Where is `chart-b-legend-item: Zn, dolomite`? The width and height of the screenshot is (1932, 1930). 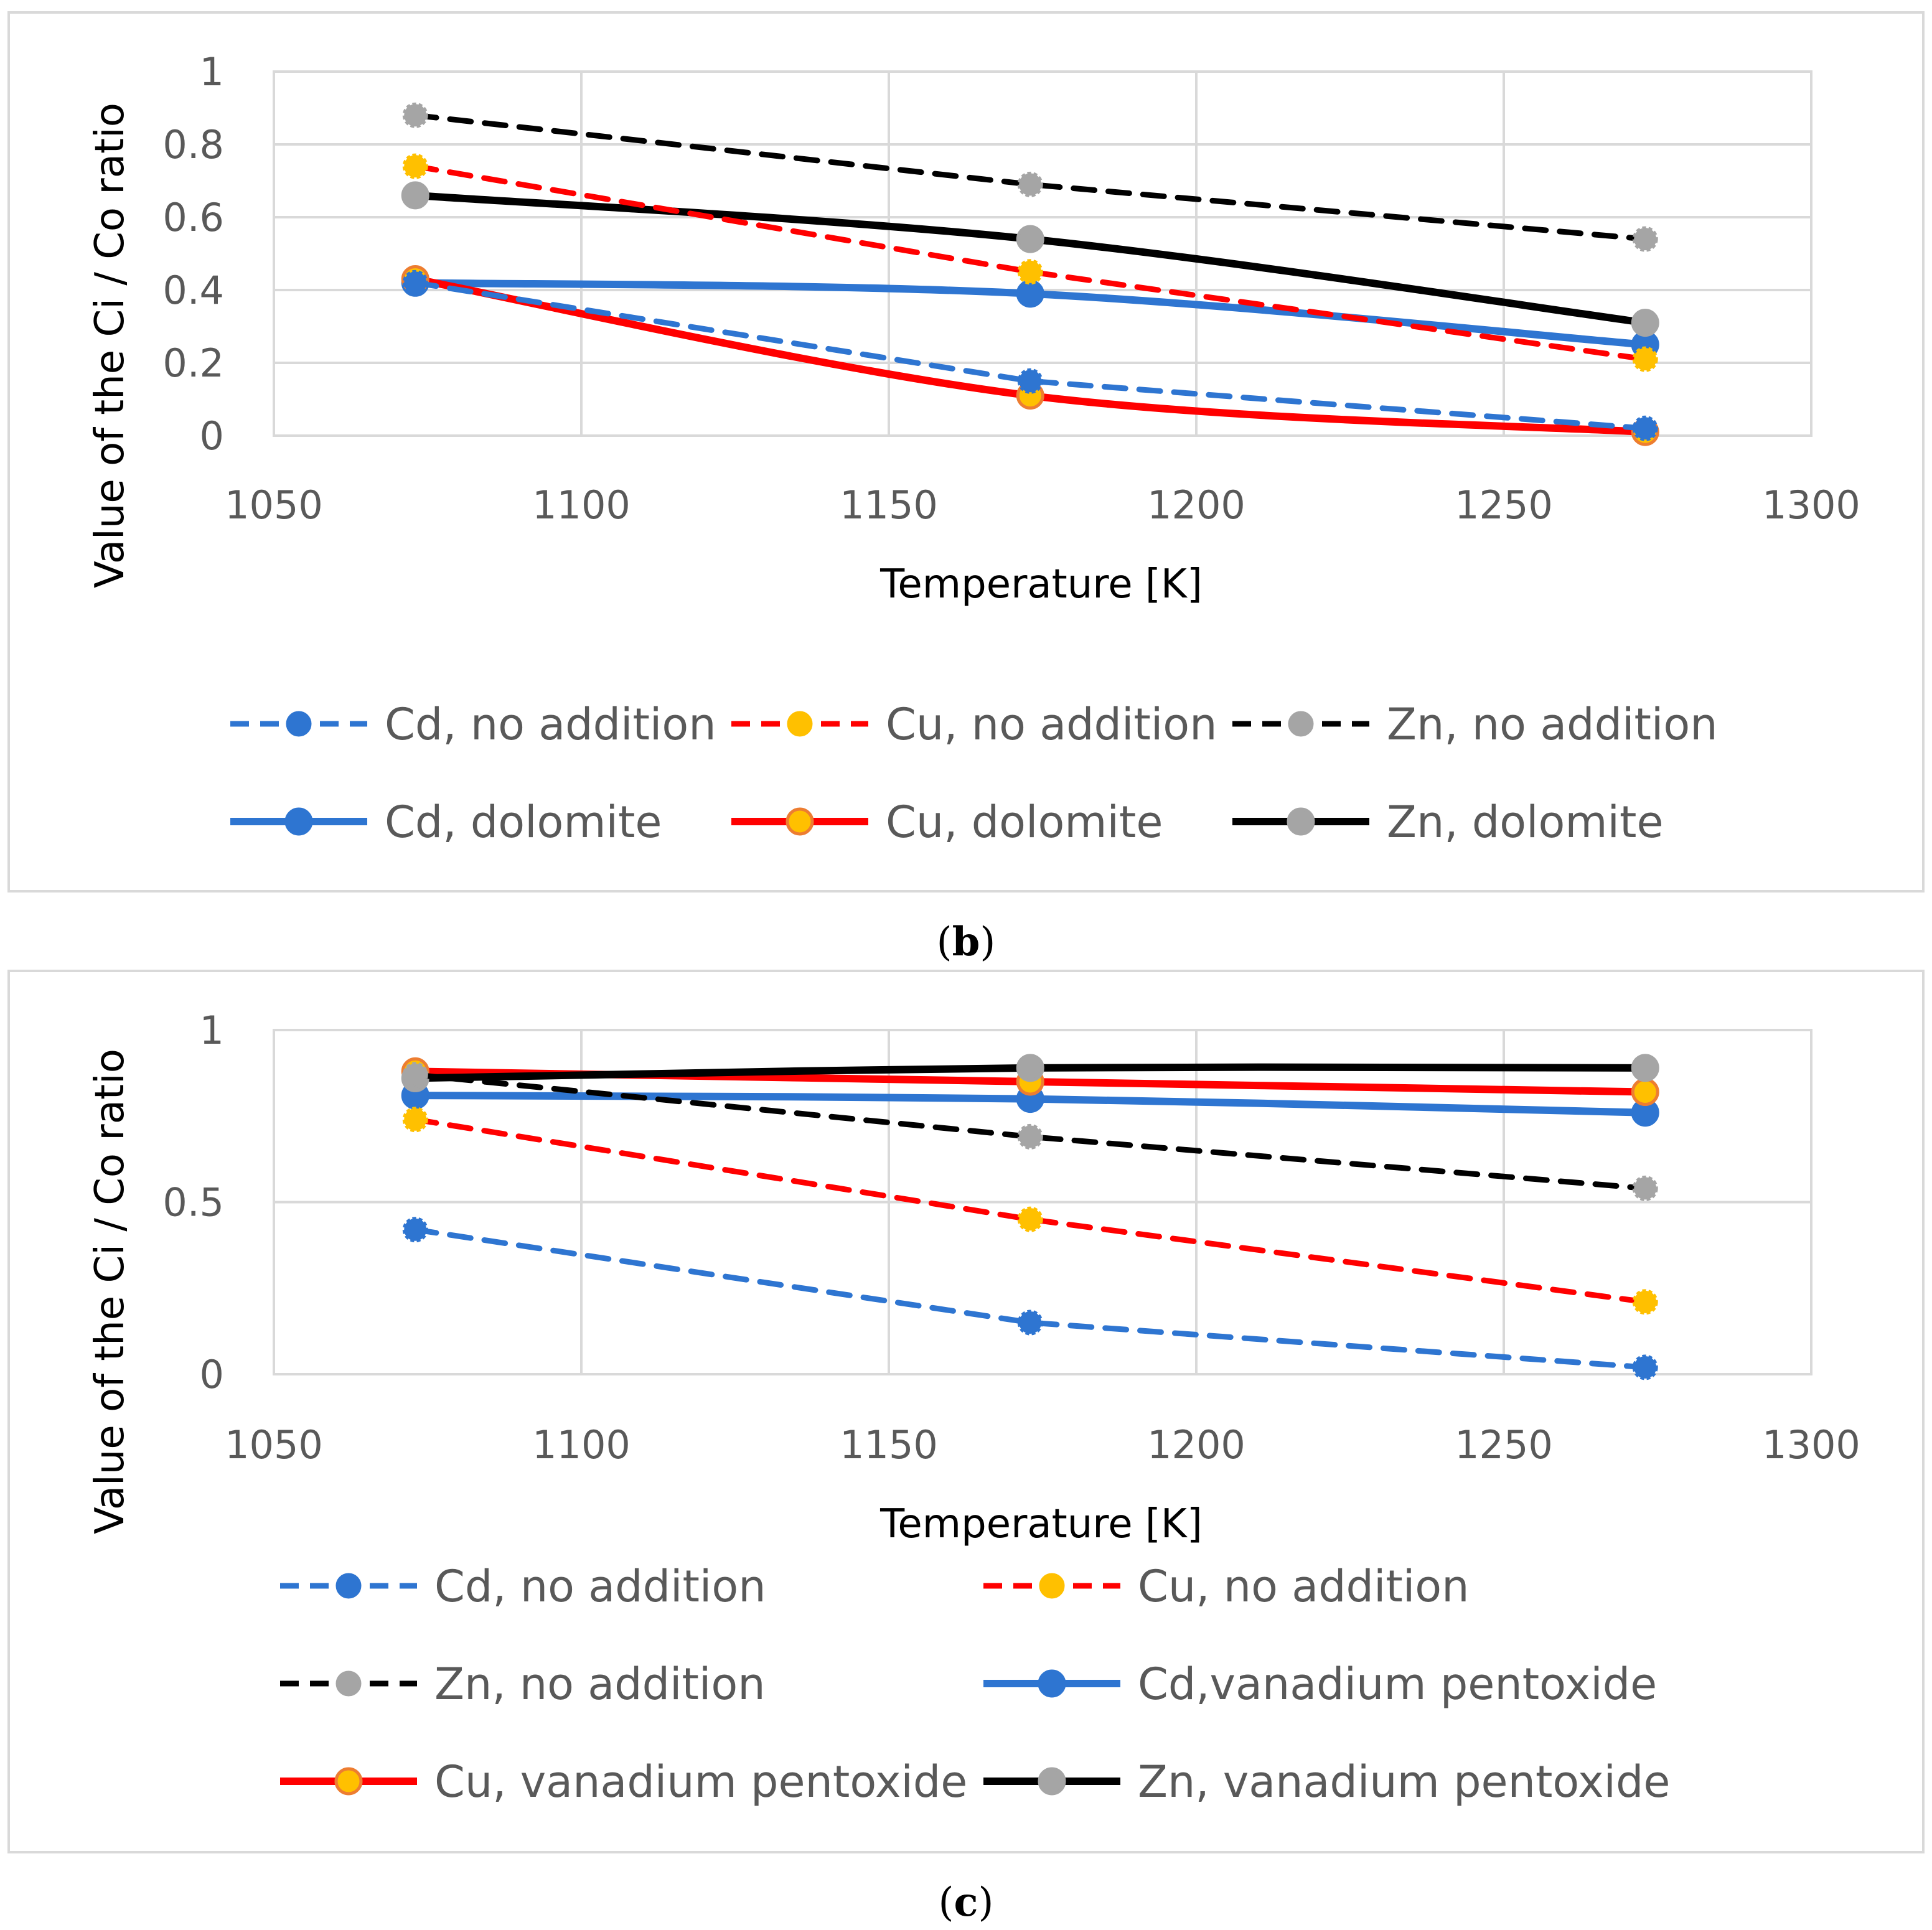 chart-b-legend-item: Zn, dolomite is located at coordinates (1448, 822).